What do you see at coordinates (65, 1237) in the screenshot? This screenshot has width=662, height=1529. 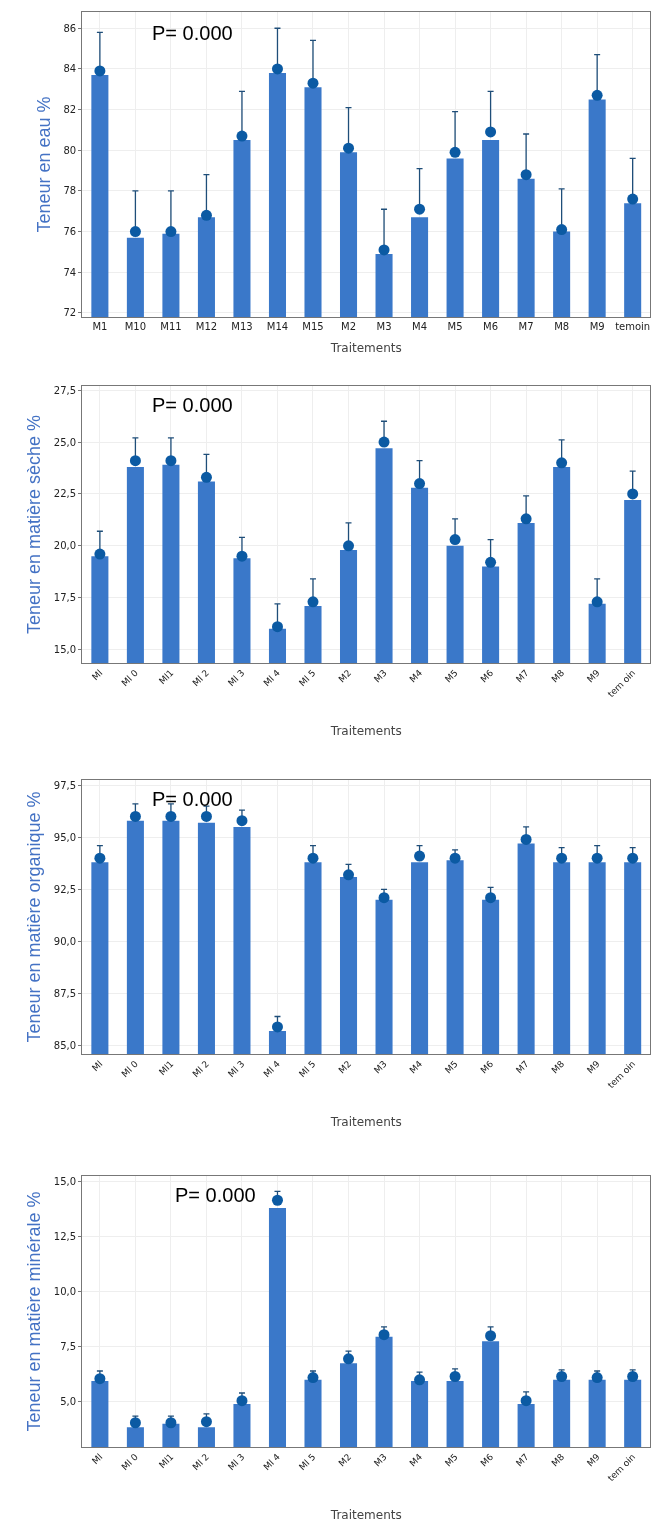 I see `y-tick-label: 12,5` at bounding box center [65, 1237].